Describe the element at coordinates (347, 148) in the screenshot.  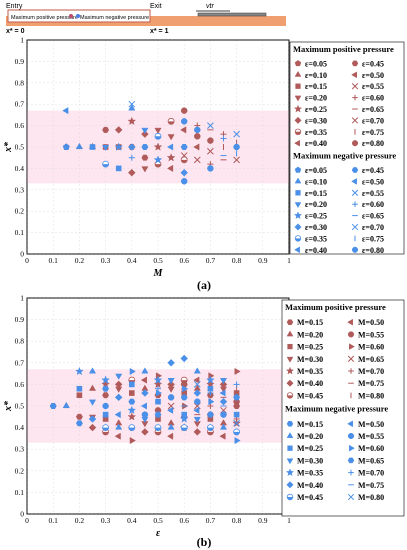
I see `legend-box` at that location.